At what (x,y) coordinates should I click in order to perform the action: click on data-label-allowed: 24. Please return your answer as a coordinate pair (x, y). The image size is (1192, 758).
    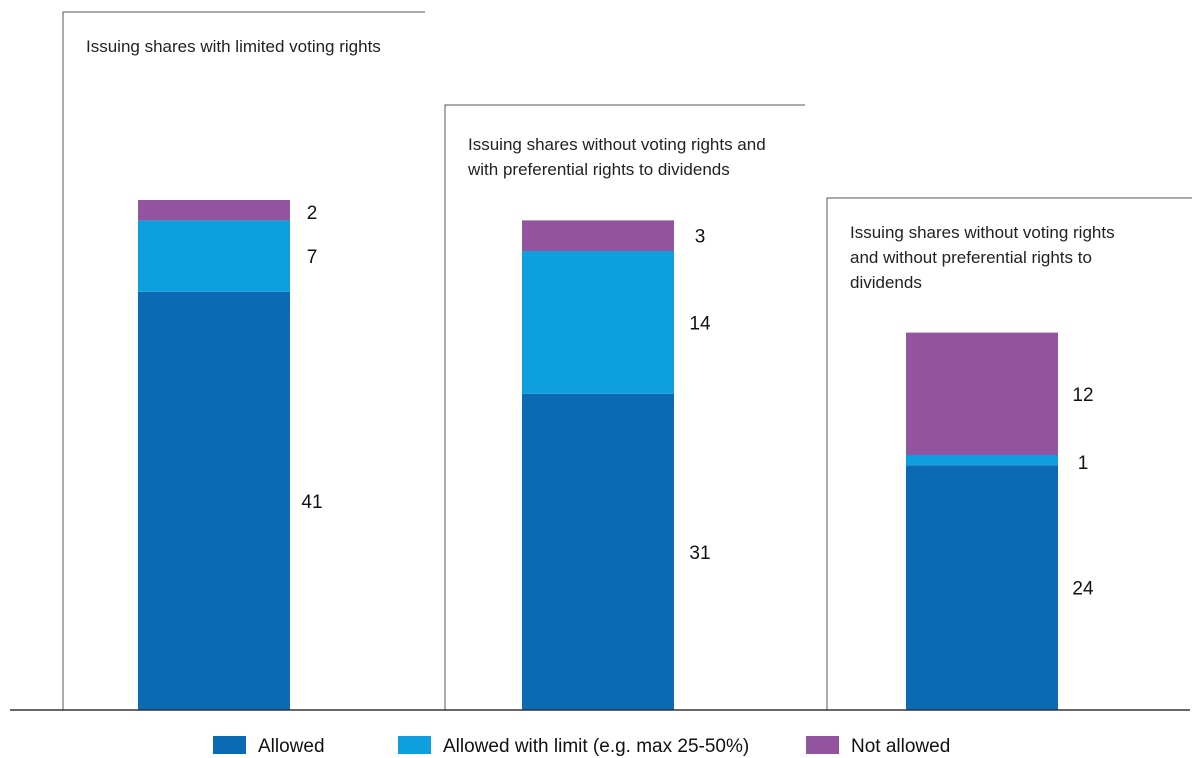
    Looking at the image, I should click on (1083, 589).